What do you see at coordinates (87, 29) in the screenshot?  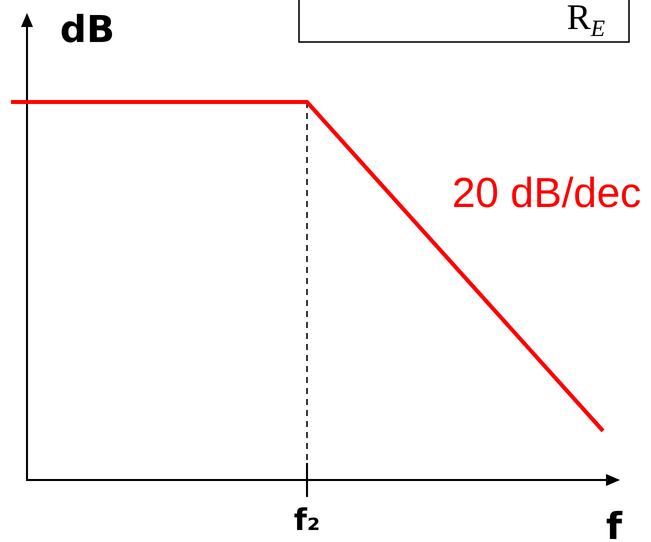 I see `y-axis-title: dB` at bounding box center [87, 29].